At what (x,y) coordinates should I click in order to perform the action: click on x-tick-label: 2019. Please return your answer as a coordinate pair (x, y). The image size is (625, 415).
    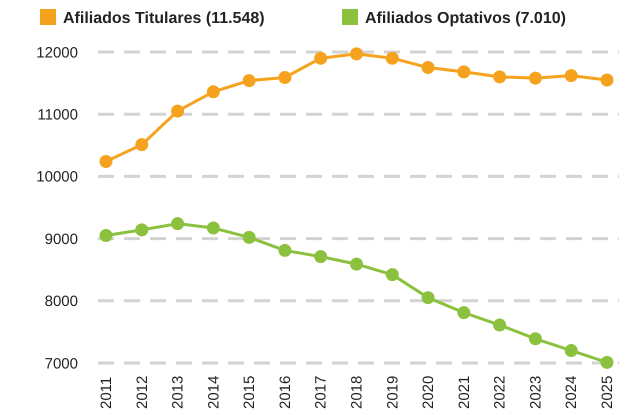
    Looking at the image, I should click on (393, 392).